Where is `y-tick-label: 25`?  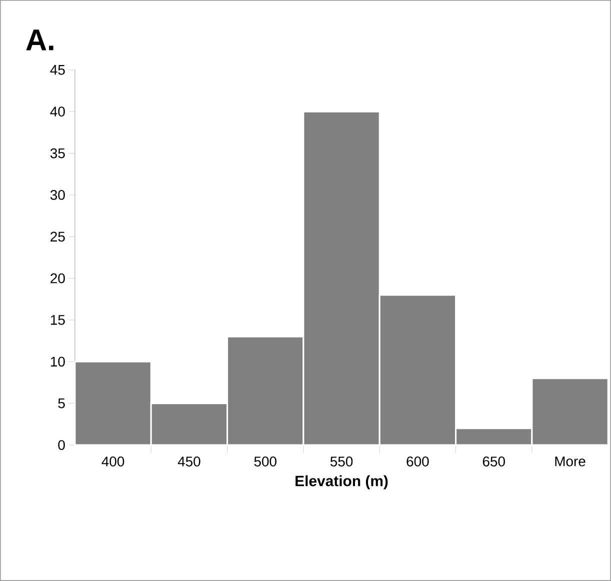 y-tick-label: 25 is located at coordinates (57, 237).